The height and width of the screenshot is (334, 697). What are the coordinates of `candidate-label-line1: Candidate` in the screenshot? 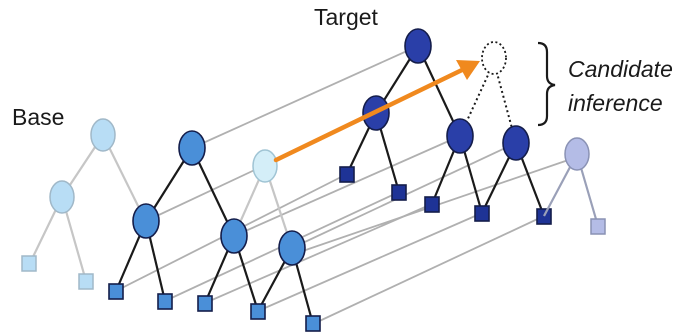 It's located at (620, 69).